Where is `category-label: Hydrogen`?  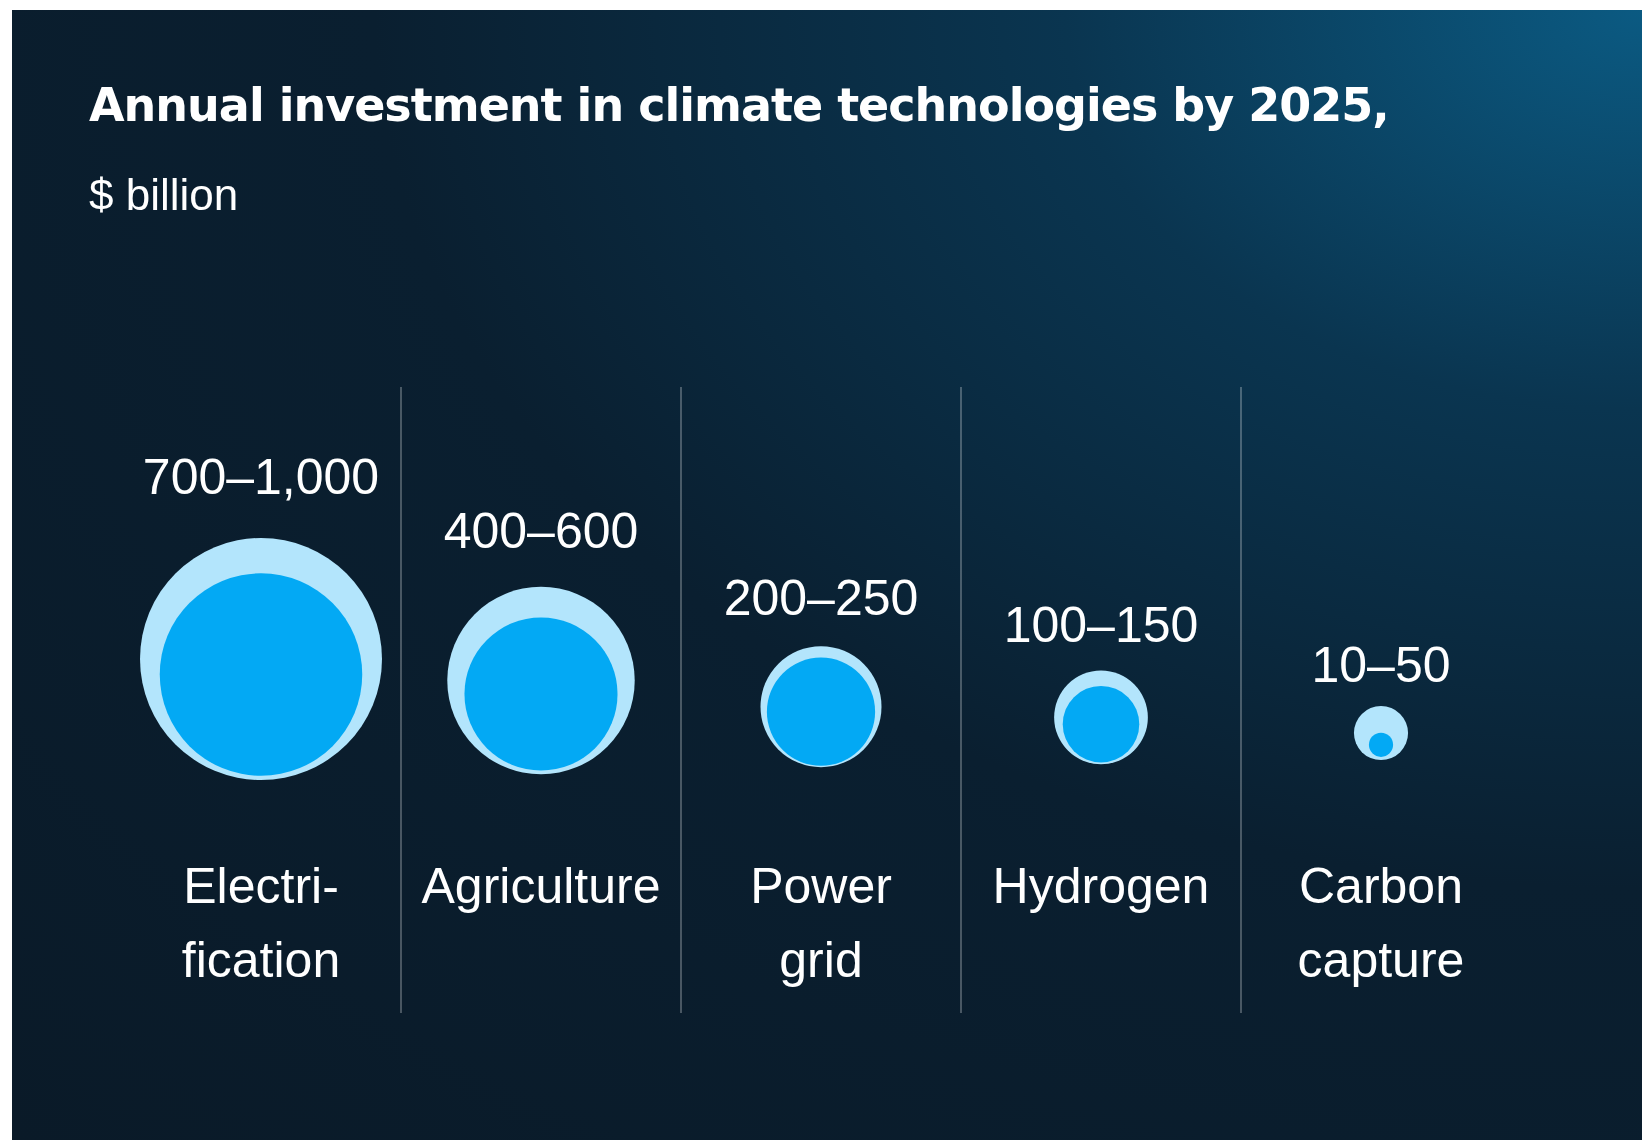 category-label: Hydrogen is located at coordinates (1101, 885).